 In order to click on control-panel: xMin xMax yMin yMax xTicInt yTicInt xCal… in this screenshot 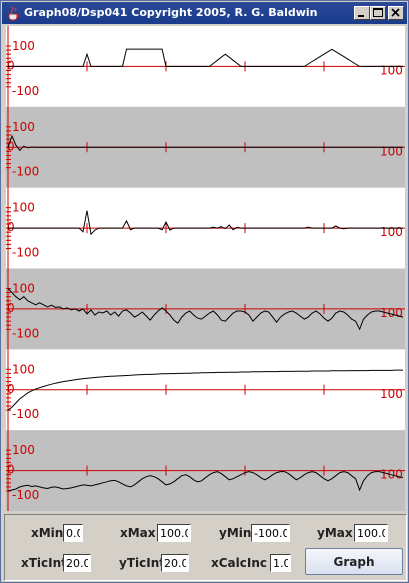, I will do `click(205, 547)`.